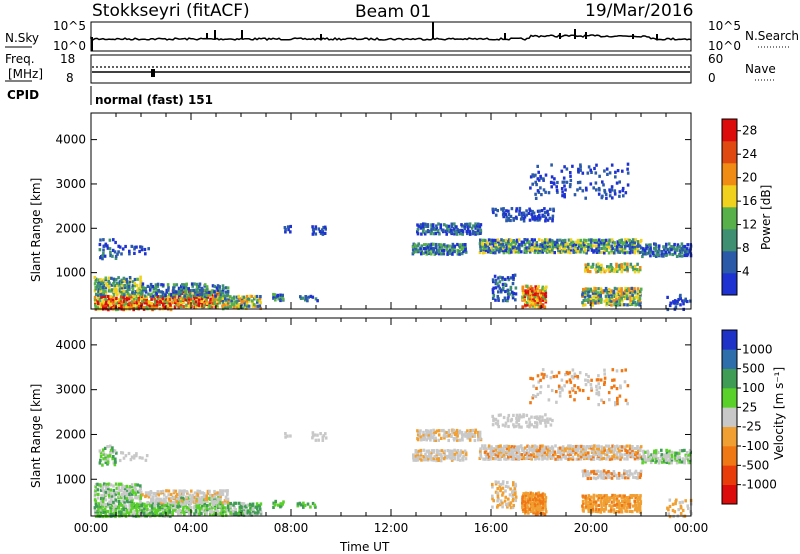 Image resolution: width=800 pixels, height=554 pixels. Describe the element at coordinates (729, 436) in the screenshot. I see `colorbar-swatch` at that location.